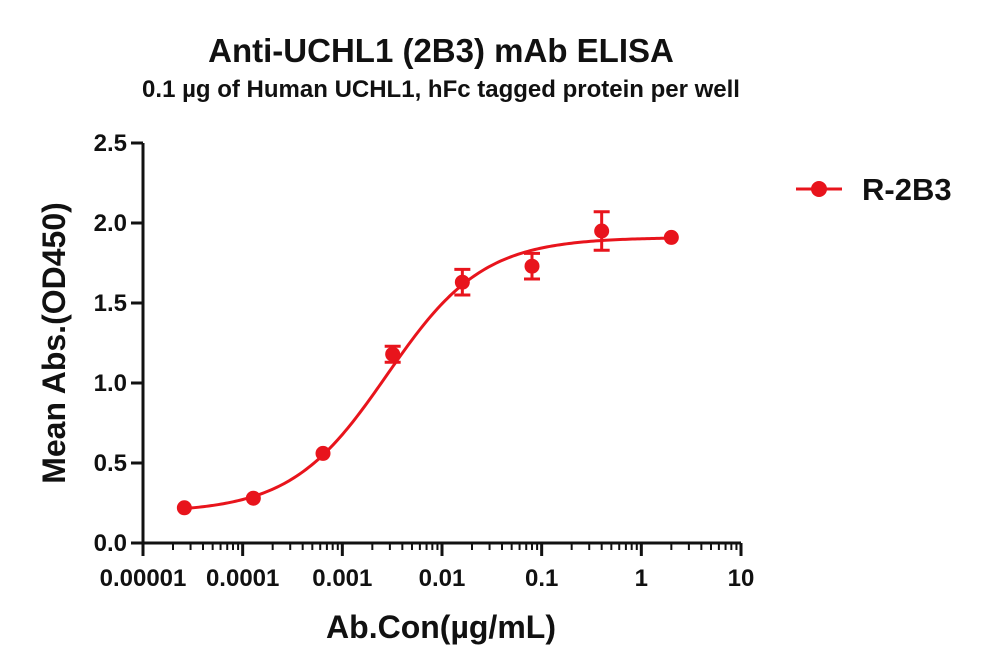 The image size is (1000, 672). I want to click on y-tick-label: 1.0, so click(110, 383).